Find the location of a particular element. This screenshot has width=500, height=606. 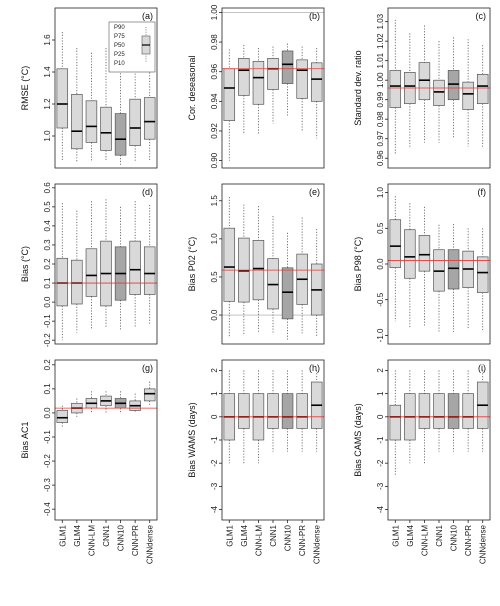

y-axis-title: Bias (°C) is located at coordinates (25, 264).